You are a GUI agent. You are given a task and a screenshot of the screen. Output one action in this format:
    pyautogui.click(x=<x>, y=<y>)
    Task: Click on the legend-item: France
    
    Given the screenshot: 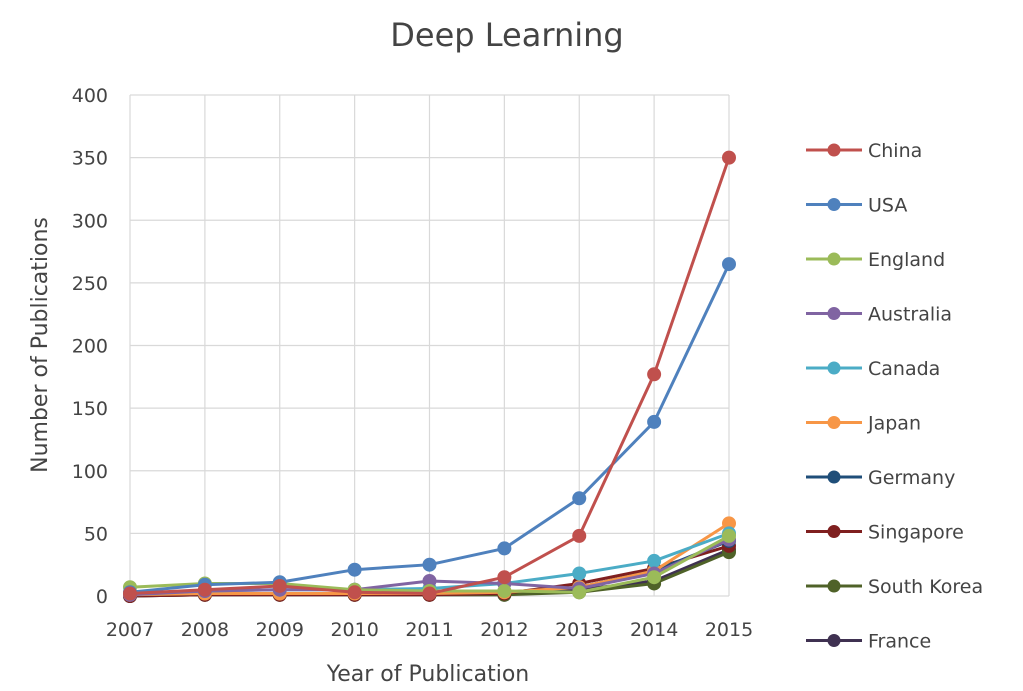 What is the action you would take?
    pyautogui.click(x=868, y=642)
    